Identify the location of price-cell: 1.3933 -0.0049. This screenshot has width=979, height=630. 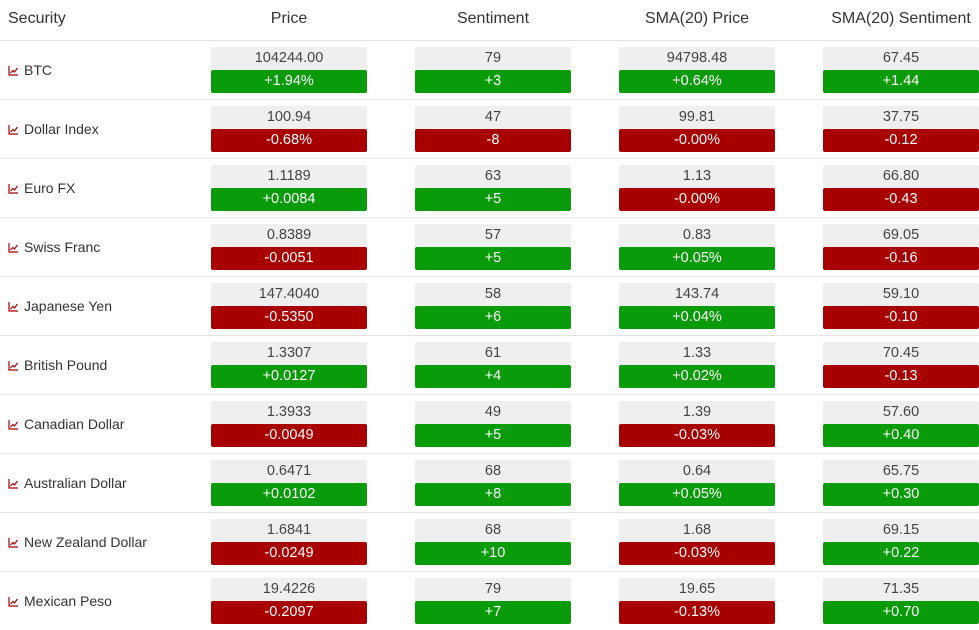
(289, 424).